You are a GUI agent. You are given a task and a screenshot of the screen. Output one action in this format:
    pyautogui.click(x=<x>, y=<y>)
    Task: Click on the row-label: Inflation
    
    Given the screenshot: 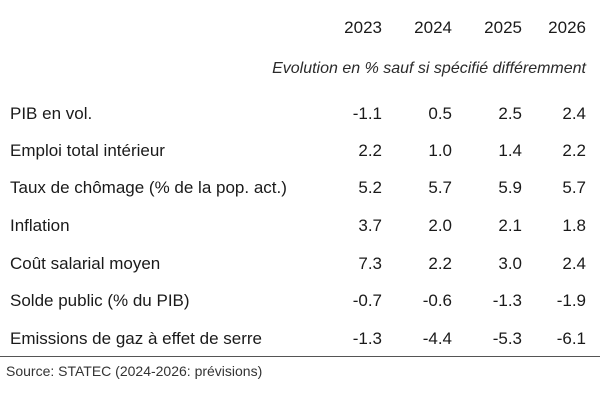 What is the action you would take?
    pyautogui.click(x=40, y=225)
    